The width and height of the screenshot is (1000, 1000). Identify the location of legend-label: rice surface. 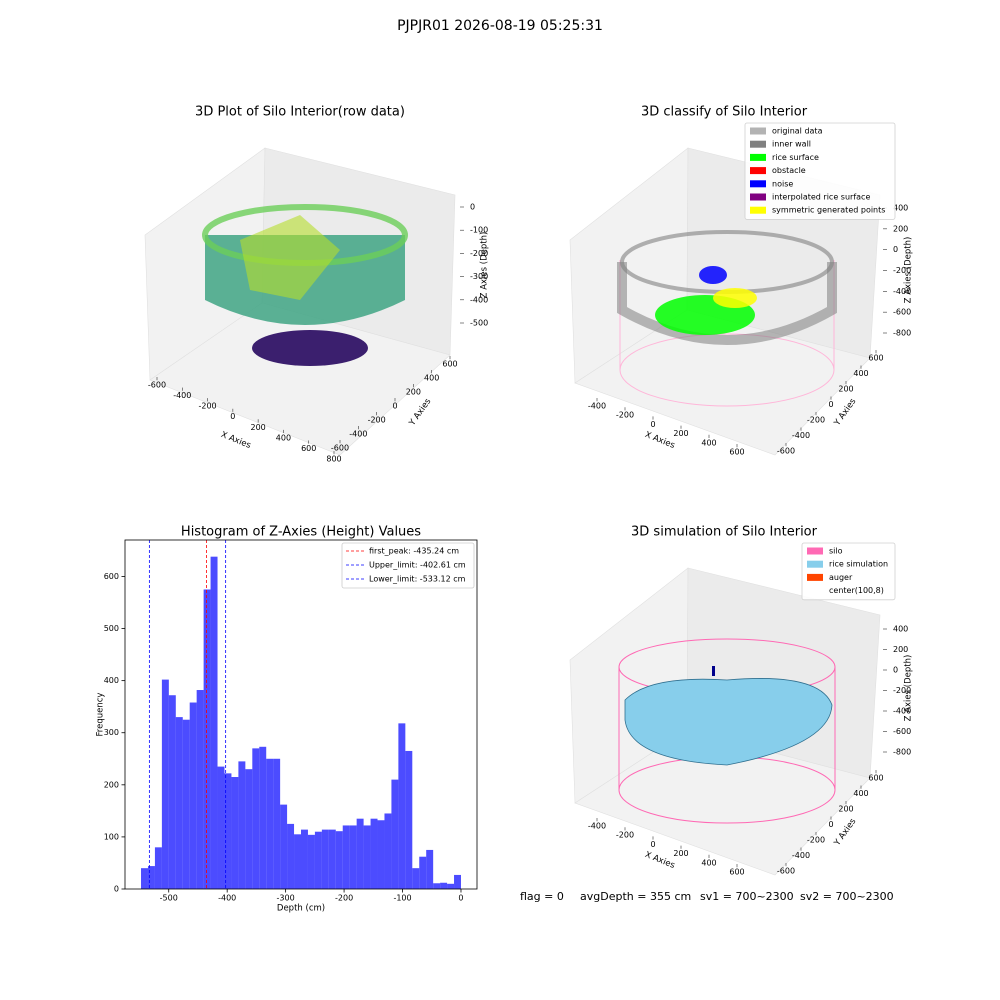
(795, 157).